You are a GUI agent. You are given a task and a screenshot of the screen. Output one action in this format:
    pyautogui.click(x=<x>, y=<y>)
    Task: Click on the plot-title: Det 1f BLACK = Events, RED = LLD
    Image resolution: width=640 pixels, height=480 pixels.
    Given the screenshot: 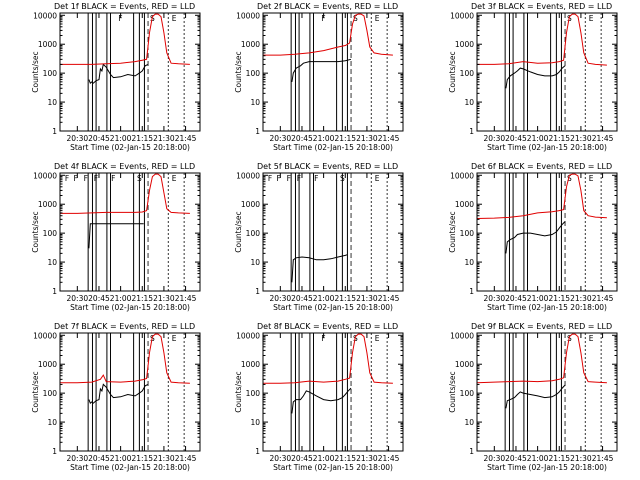 What is the action you would take?
    pyautogui.click(x=124, y=6)
    